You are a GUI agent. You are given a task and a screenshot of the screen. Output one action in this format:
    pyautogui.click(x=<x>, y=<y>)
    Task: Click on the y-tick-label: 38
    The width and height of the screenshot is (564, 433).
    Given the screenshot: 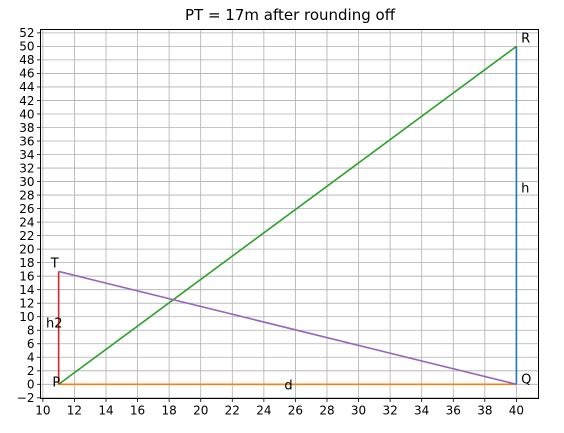 What is the action you would take?
    pyautogui.click(x=26, y=128)
    